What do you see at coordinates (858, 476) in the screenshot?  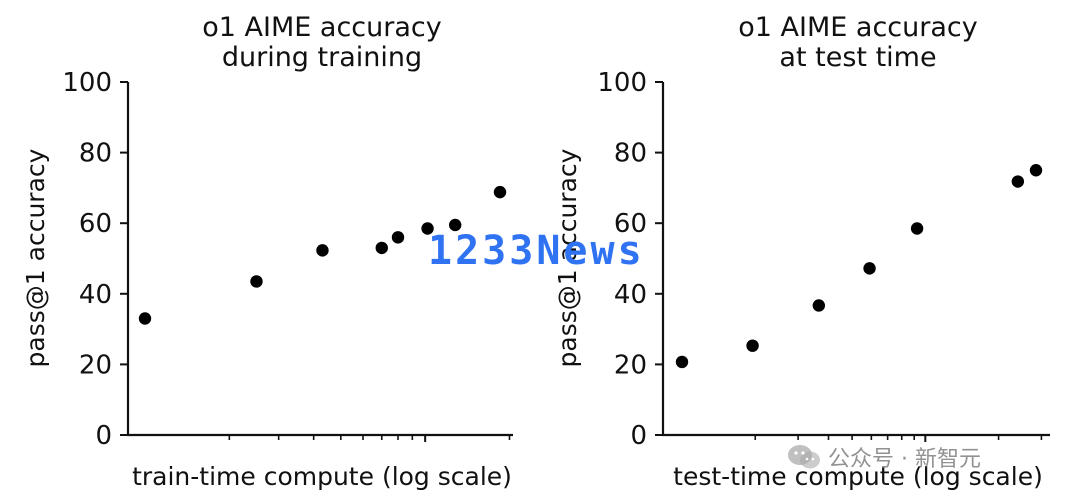 I see `chart-right-xlabel: test-time compute (log scale)` at bounding box center [858, 476].